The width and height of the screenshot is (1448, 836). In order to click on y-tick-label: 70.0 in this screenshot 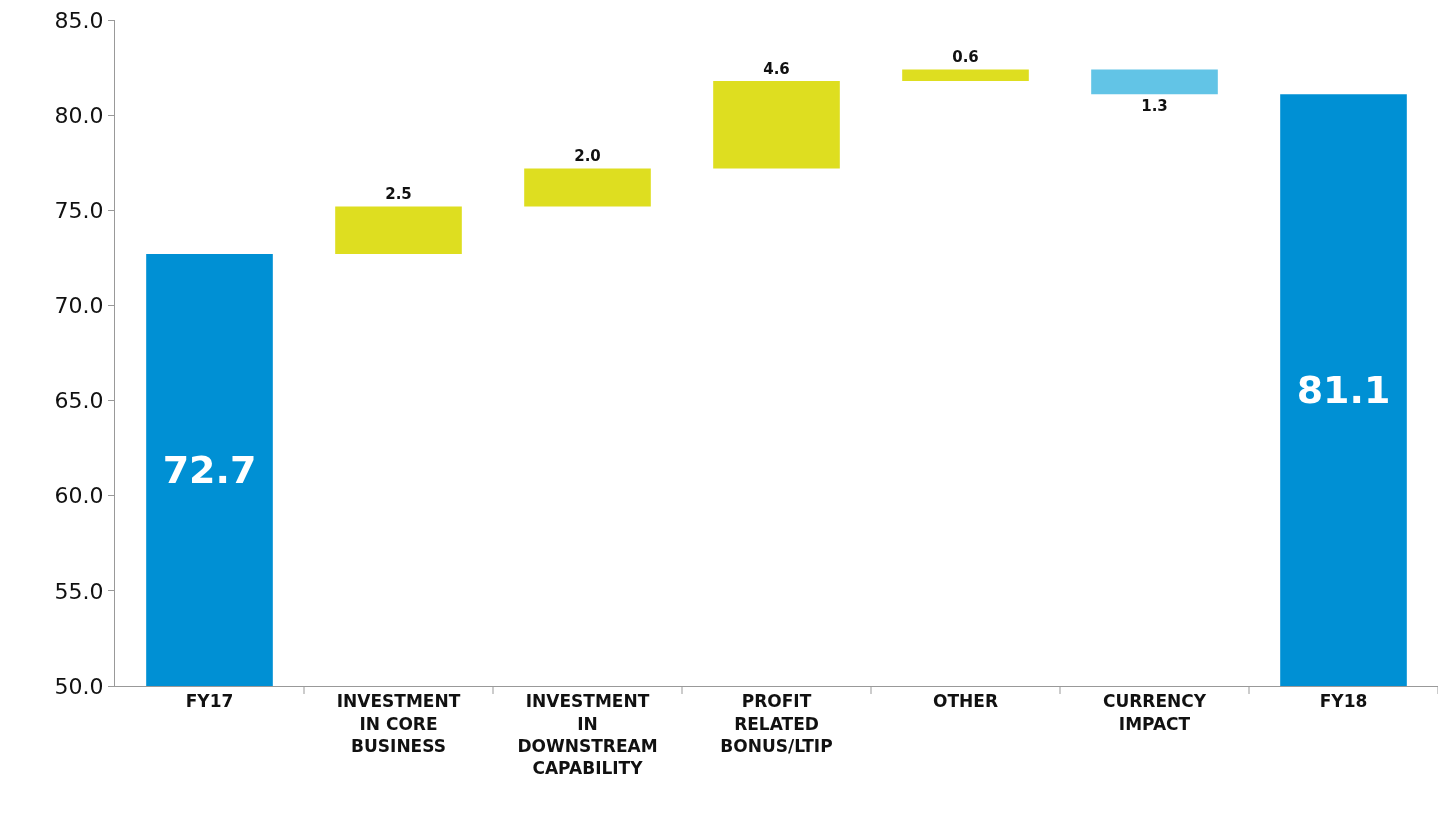, I will do `click(79, 306)`.